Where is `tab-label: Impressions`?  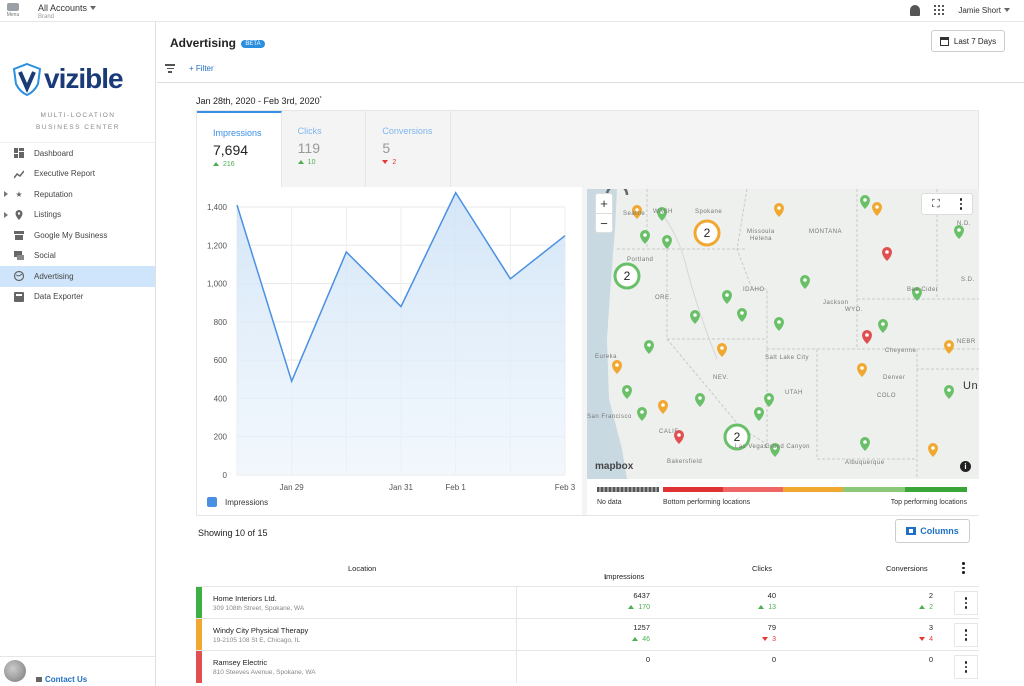 tab-label: Impressions is located at coordinates (237, 133).